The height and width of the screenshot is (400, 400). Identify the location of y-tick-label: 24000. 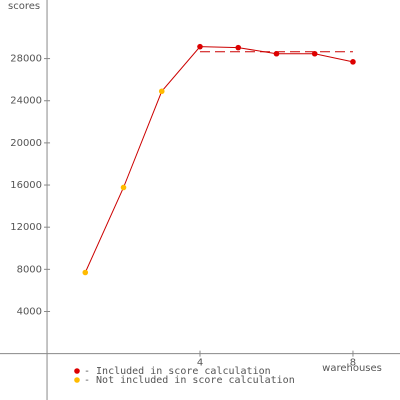
(26, 101).